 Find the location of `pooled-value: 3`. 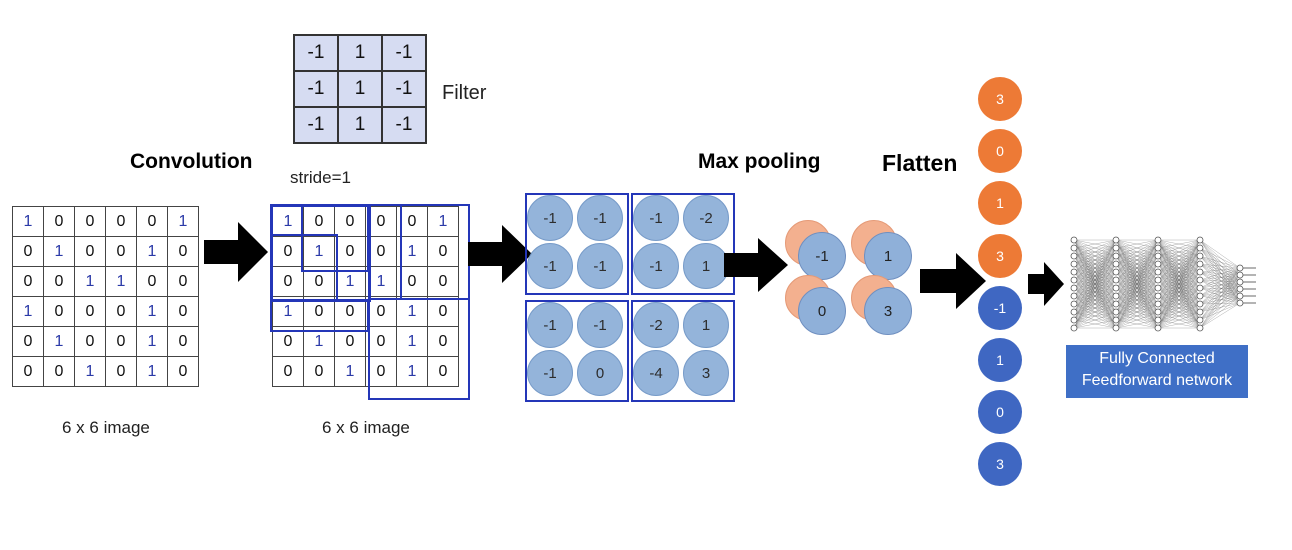

pooled-value: 3 is located at coordinates (888, 311).